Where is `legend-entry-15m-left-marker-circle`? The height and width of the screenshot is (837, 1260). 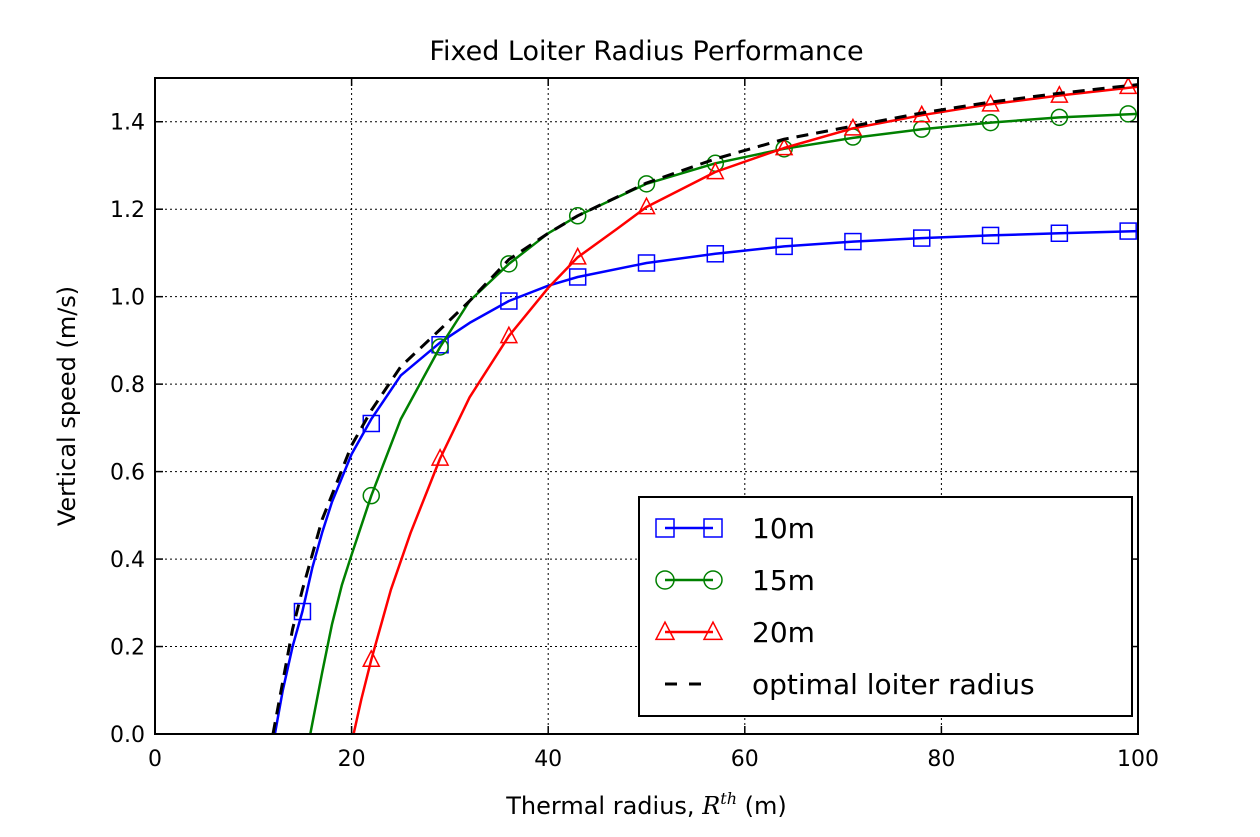 legend-entry-15m-left-marker-circle is located at coordinates (665, 580).